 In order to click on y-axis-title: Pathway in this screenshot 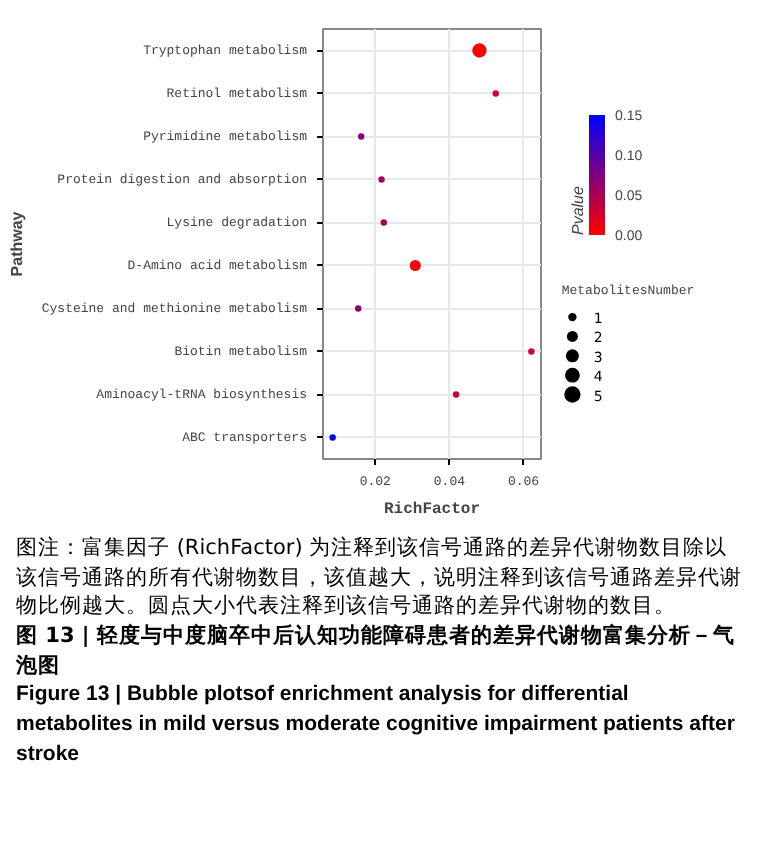, I will do `click(16, 243)`.